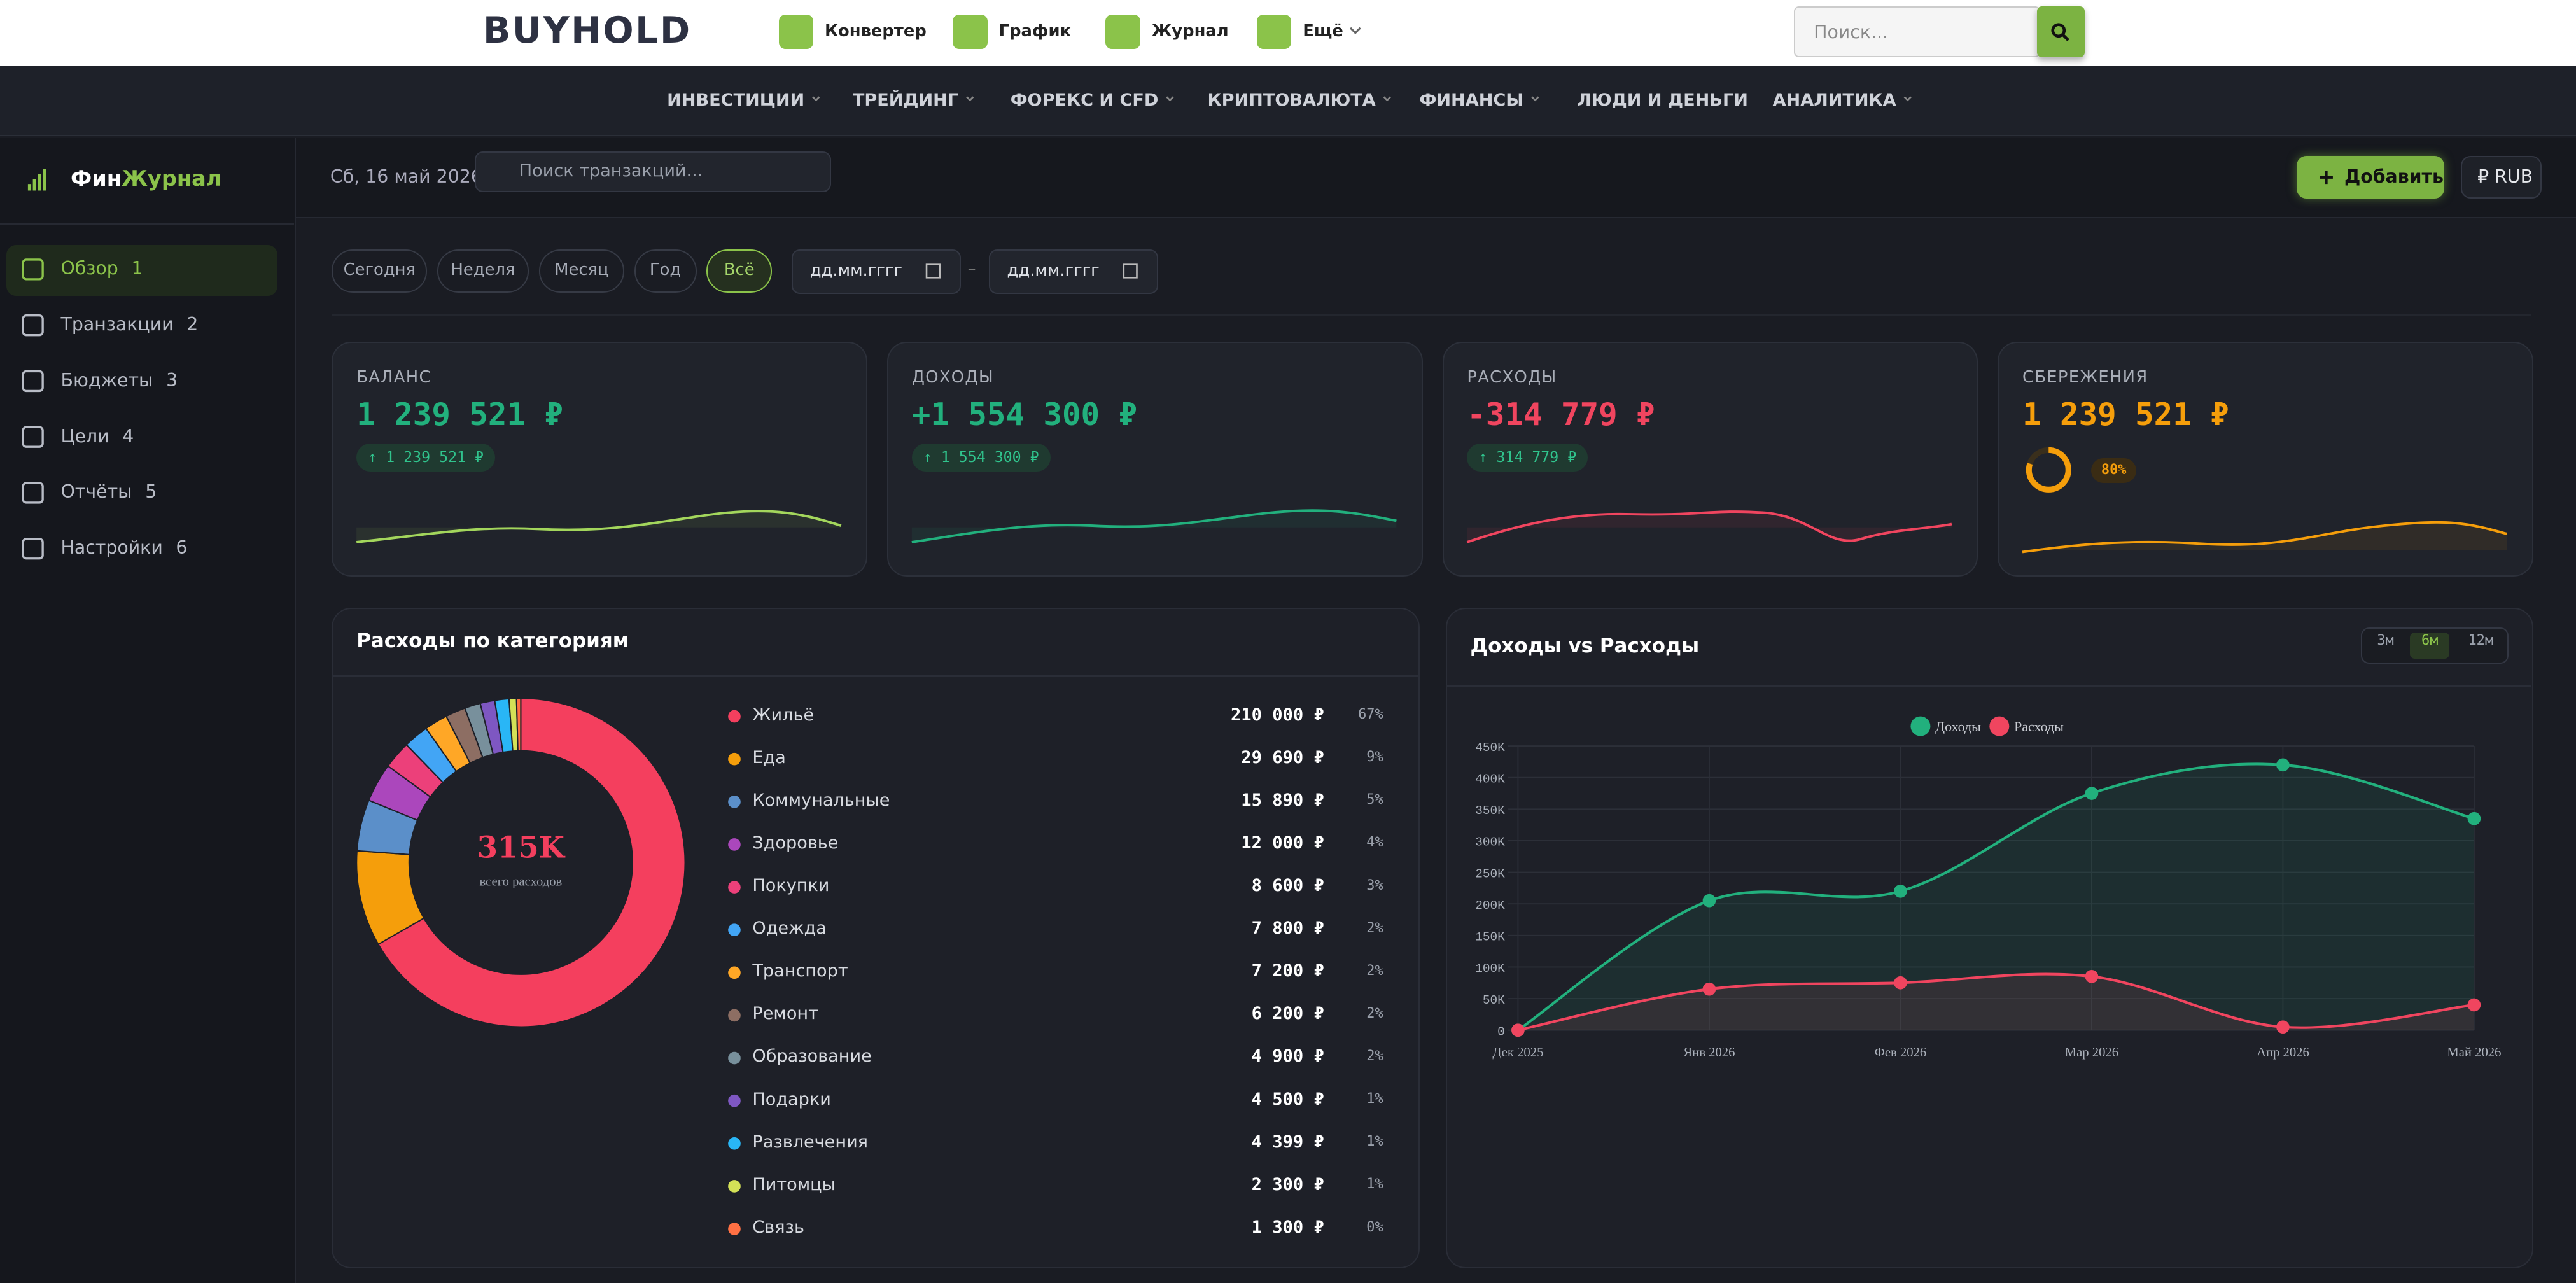 The image size is (2576, 1283). What do you see at coordinates (393, 378) in the screenshot?
I see `card-label: БАЛАНС` at bounding box center [393, 378].